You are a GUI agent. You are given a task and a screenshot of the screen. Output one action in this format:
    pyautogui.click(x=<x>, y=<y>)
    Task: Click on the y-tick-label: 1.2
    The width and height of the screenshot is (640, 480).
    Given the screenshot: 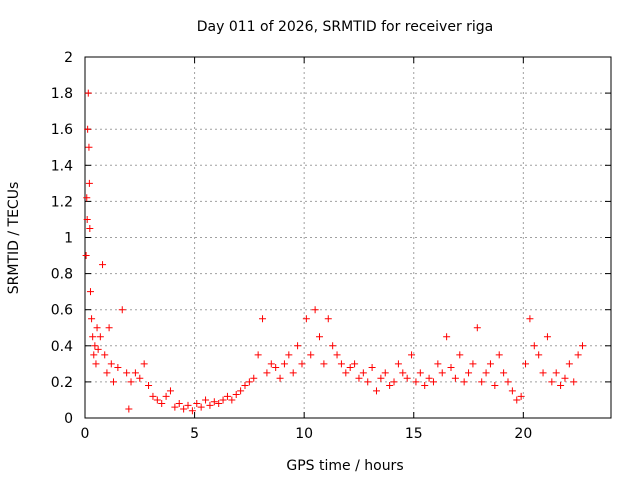 What is the action you would take?
    pyautogui.click(x=62, y=202)
    